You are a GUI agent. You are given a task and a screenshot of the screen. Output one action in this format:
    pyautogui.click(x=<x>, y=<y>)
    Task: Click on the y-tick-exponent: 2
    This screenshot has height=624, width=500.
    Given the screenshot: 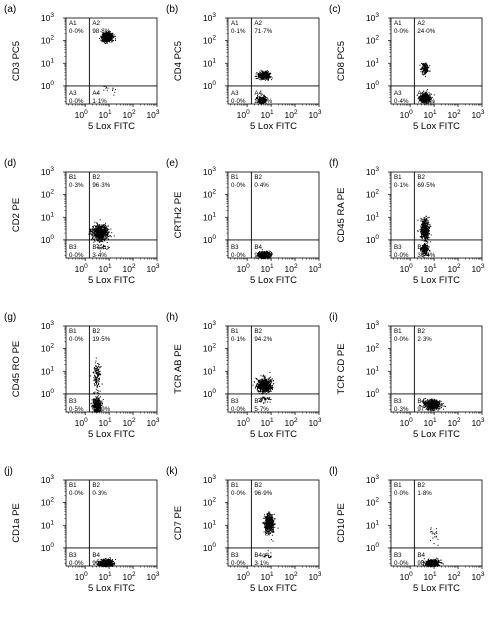 What is the action you would take?
    pyautogui.click(x=52, y=38)
    